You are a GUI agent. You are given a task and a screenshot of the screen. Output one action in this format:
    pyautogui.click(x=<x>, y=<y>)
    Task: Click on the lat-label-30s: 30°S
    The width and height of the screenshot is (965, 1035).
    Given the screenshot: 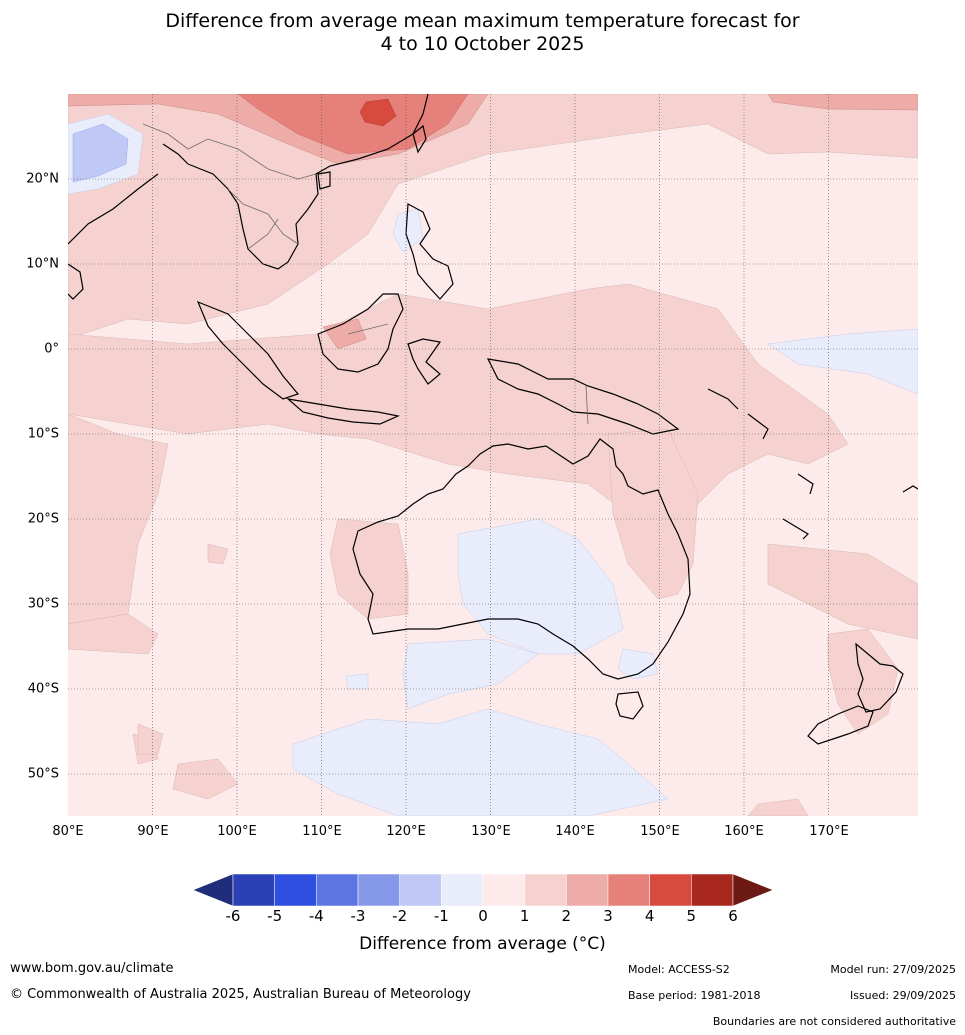 What is the action you would take?
    pyautogui.click(x=43, y=604)
    